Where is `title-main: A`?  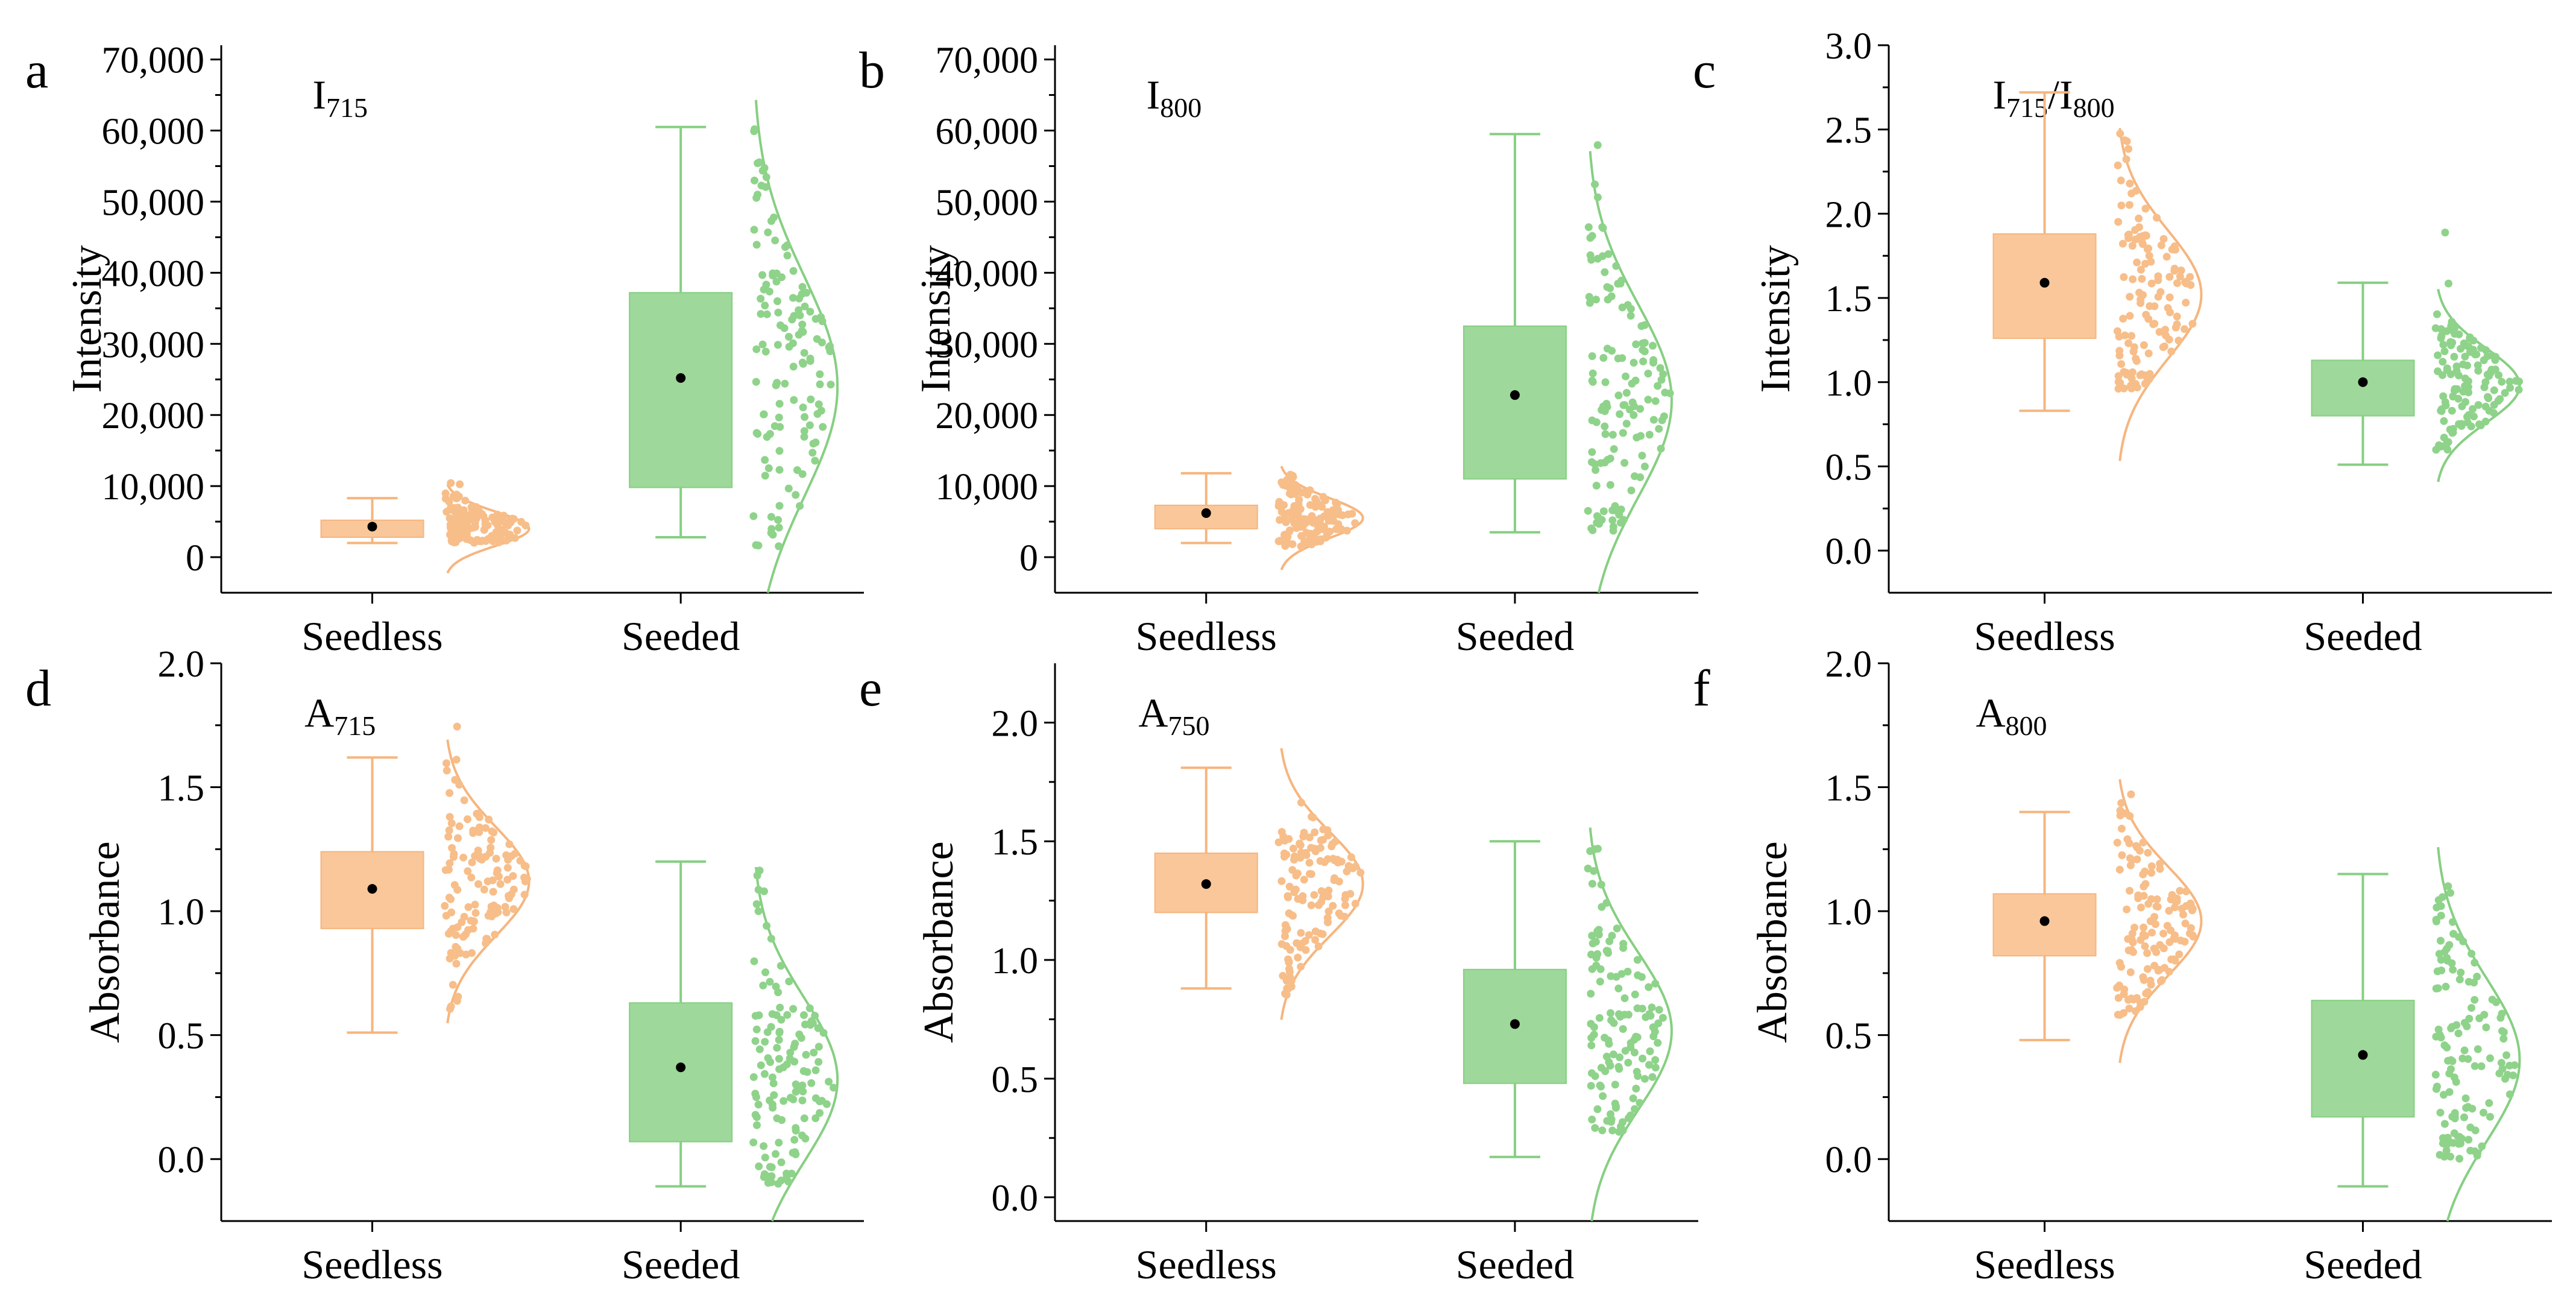 title-main: A is located at coordinates (1153, 713).